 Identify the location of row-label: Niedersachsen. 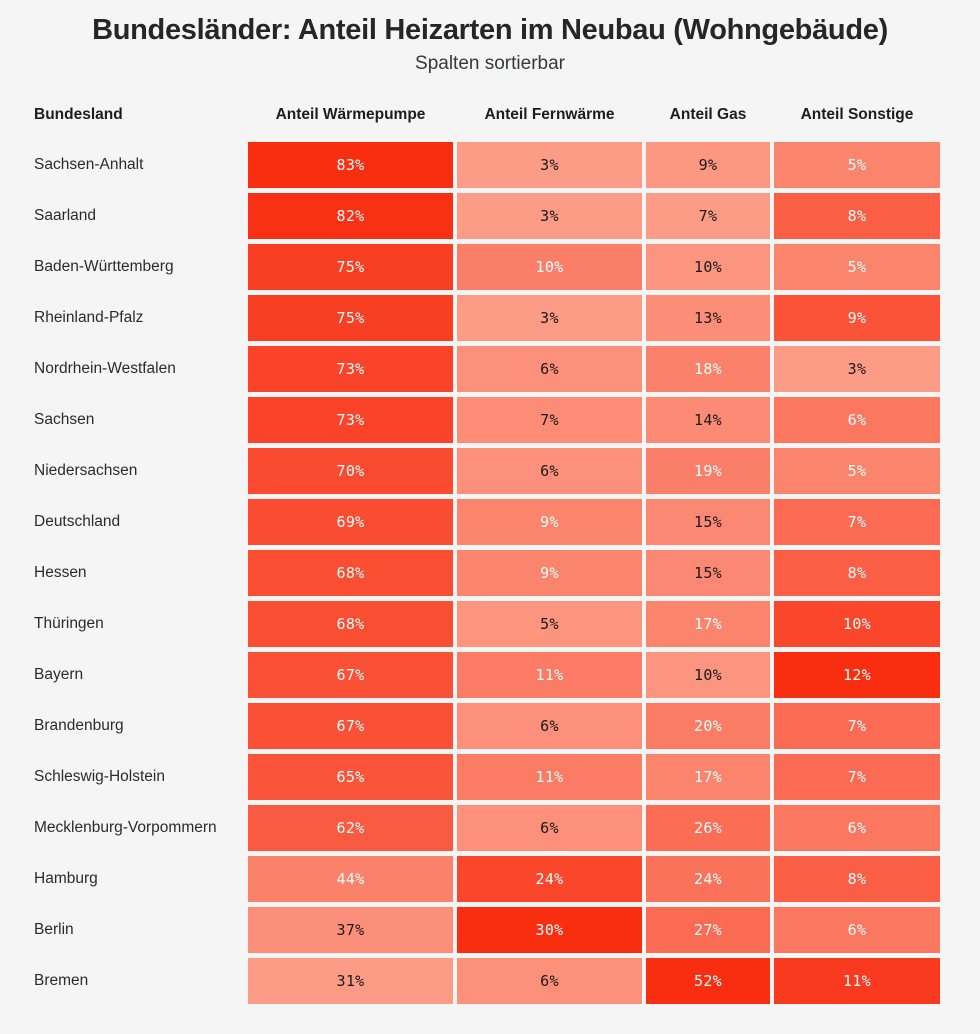
(86, 470).